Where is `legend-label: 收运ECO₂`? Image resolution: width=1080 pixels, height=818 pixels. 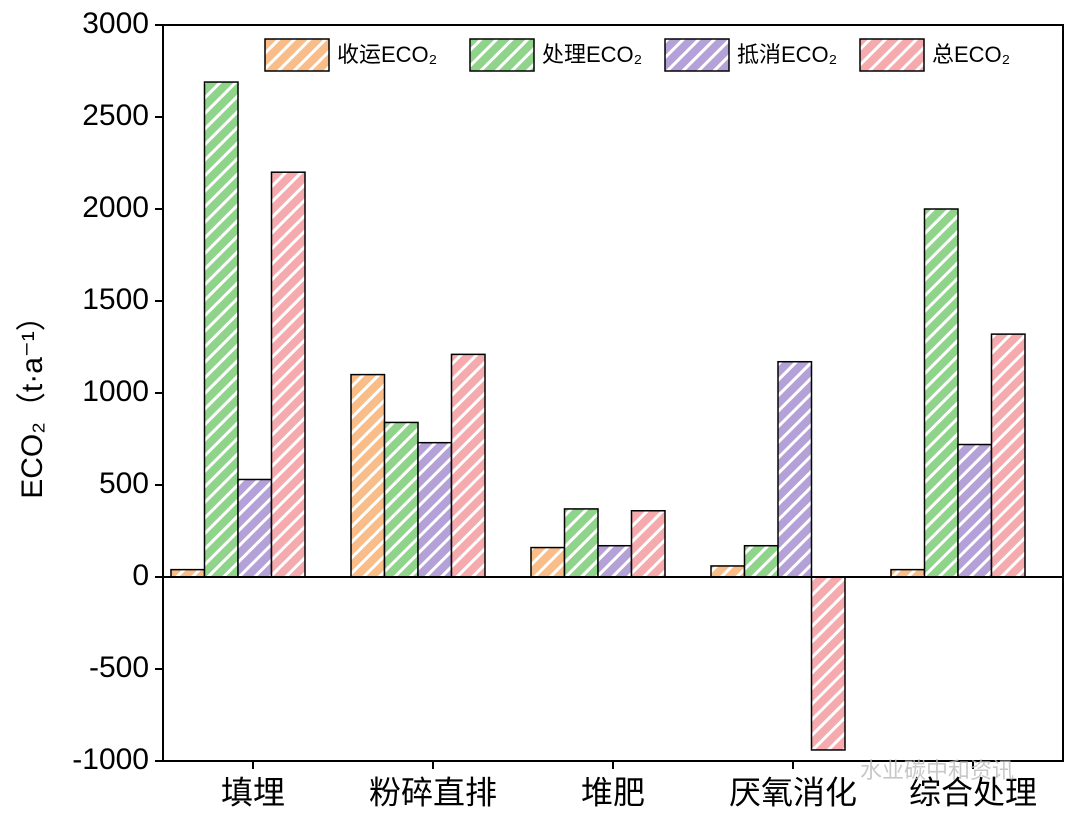
legend-label: 收运ECO₂ is located at coordinates (387, 54).